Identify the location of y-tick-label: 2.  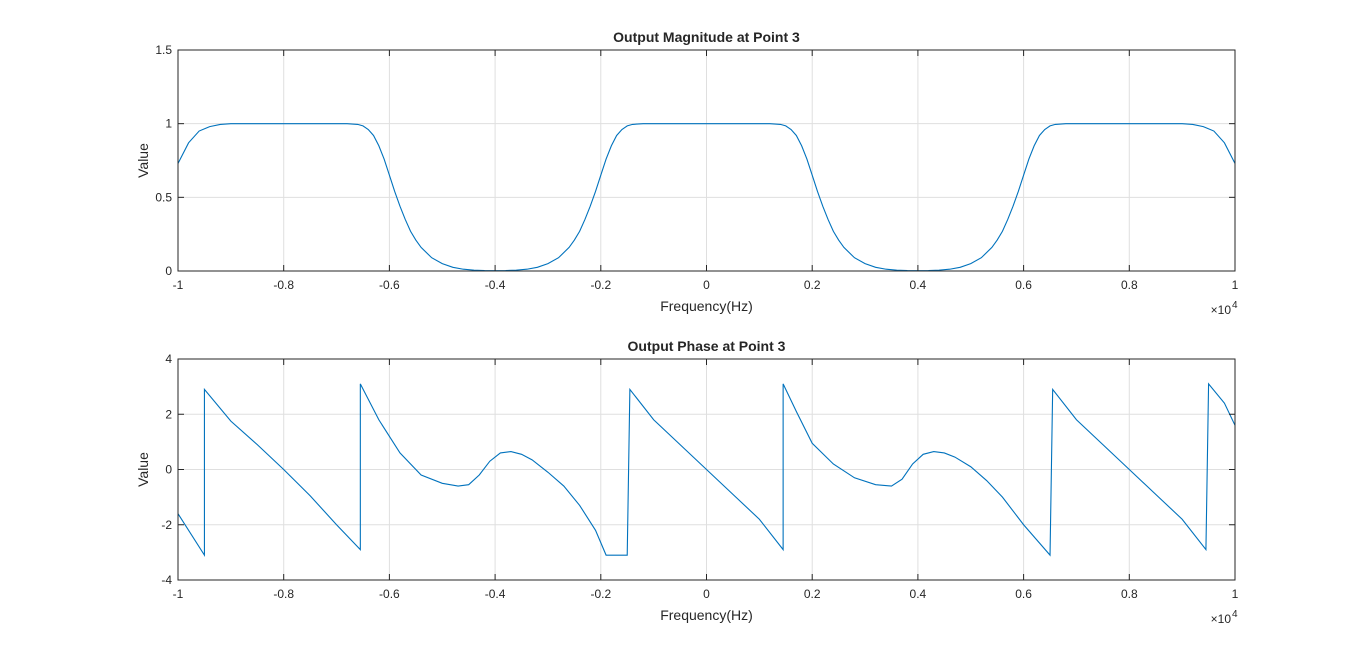
(168, 414).